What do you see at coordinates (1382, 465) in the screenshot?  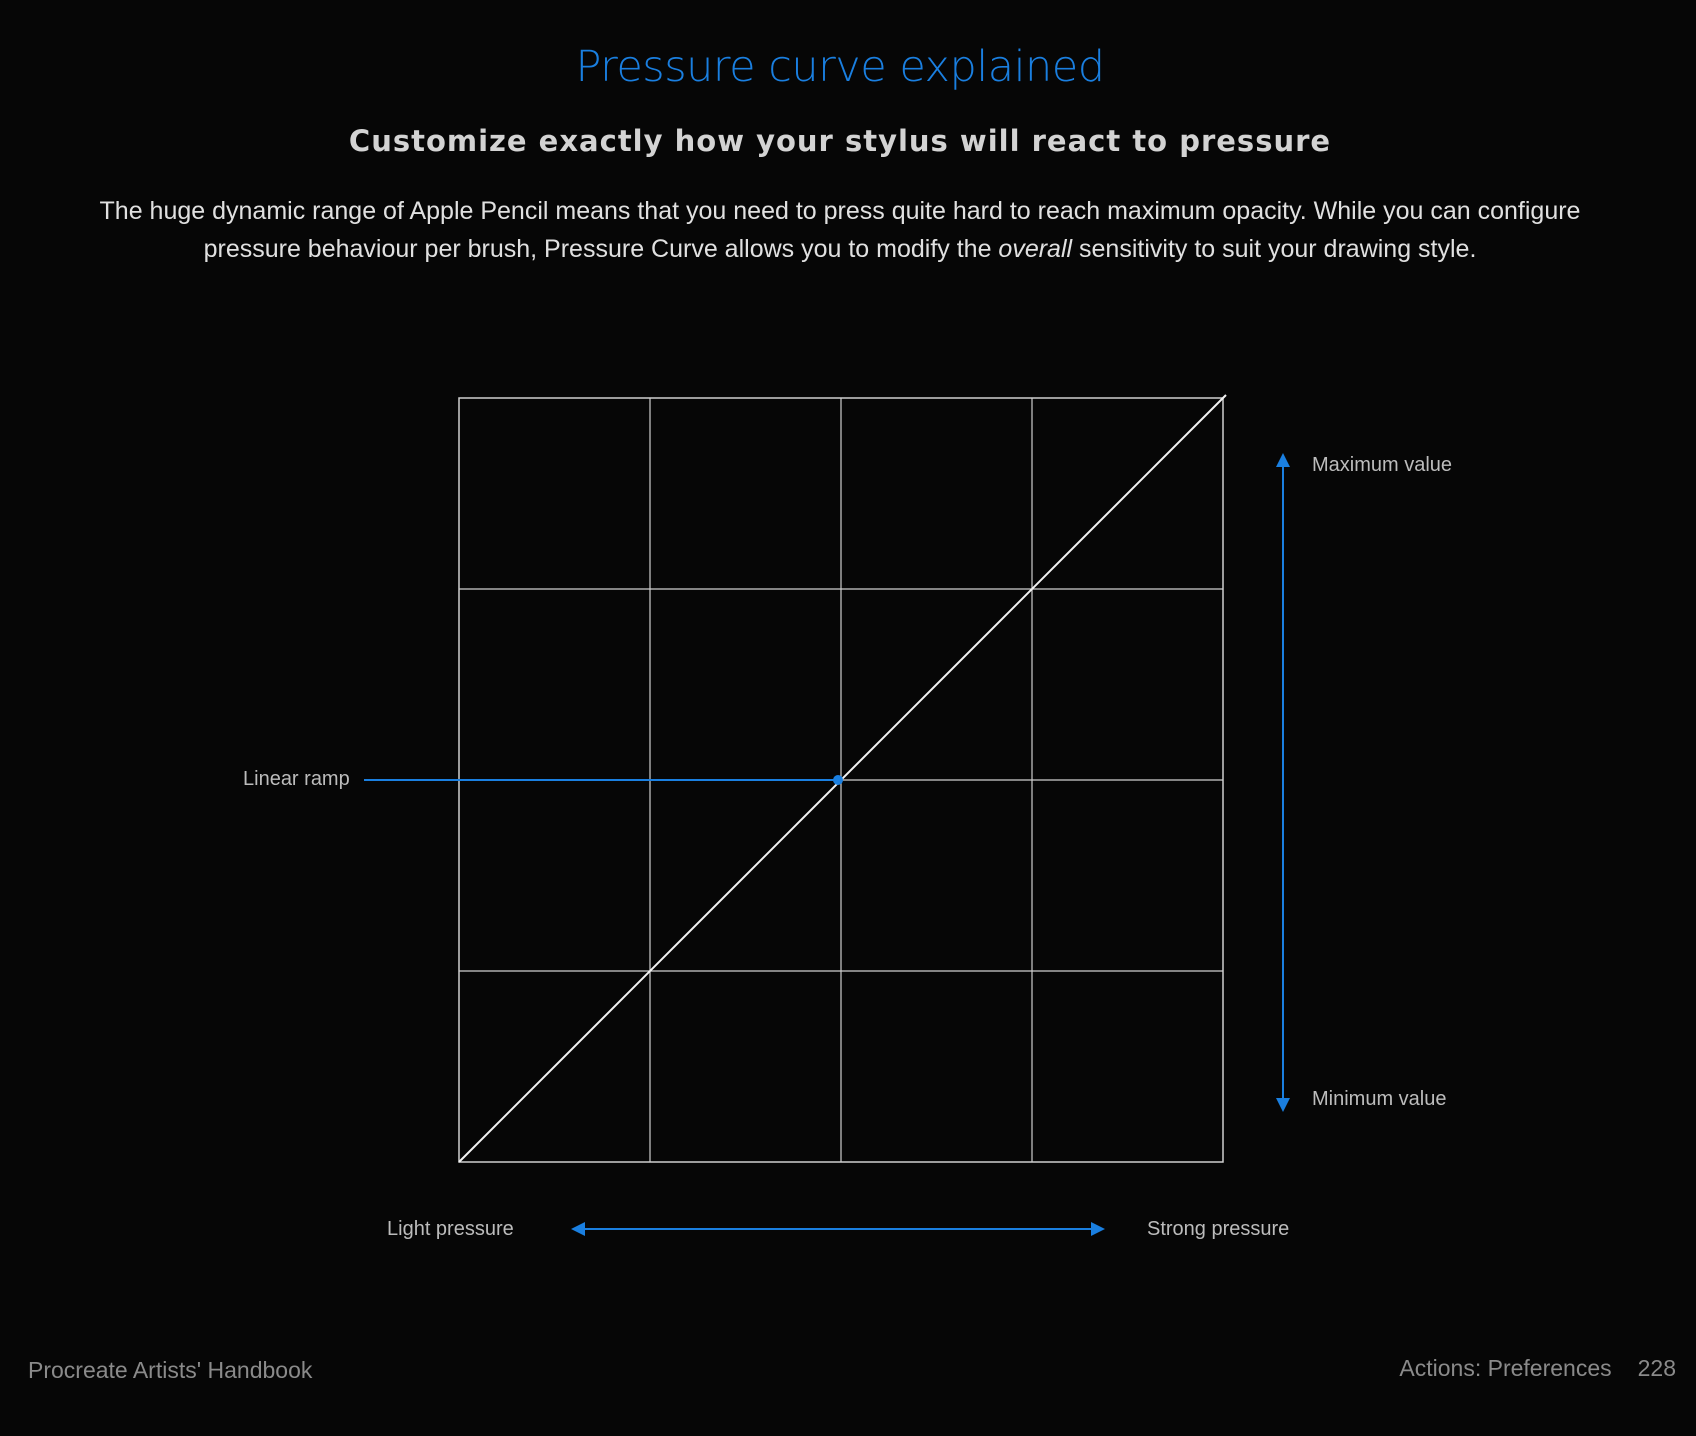 I see `maximum-value-label: Maximum value` at bounding box center [1382, 465].